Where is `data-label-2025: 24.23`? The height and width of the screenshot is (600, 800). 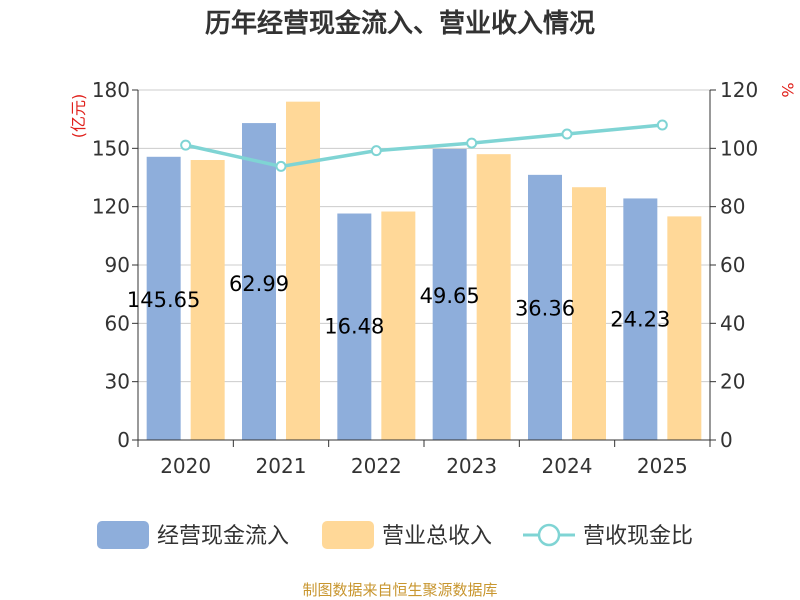
data-label-2025: 24.23 is located at coordinates (640, 319).